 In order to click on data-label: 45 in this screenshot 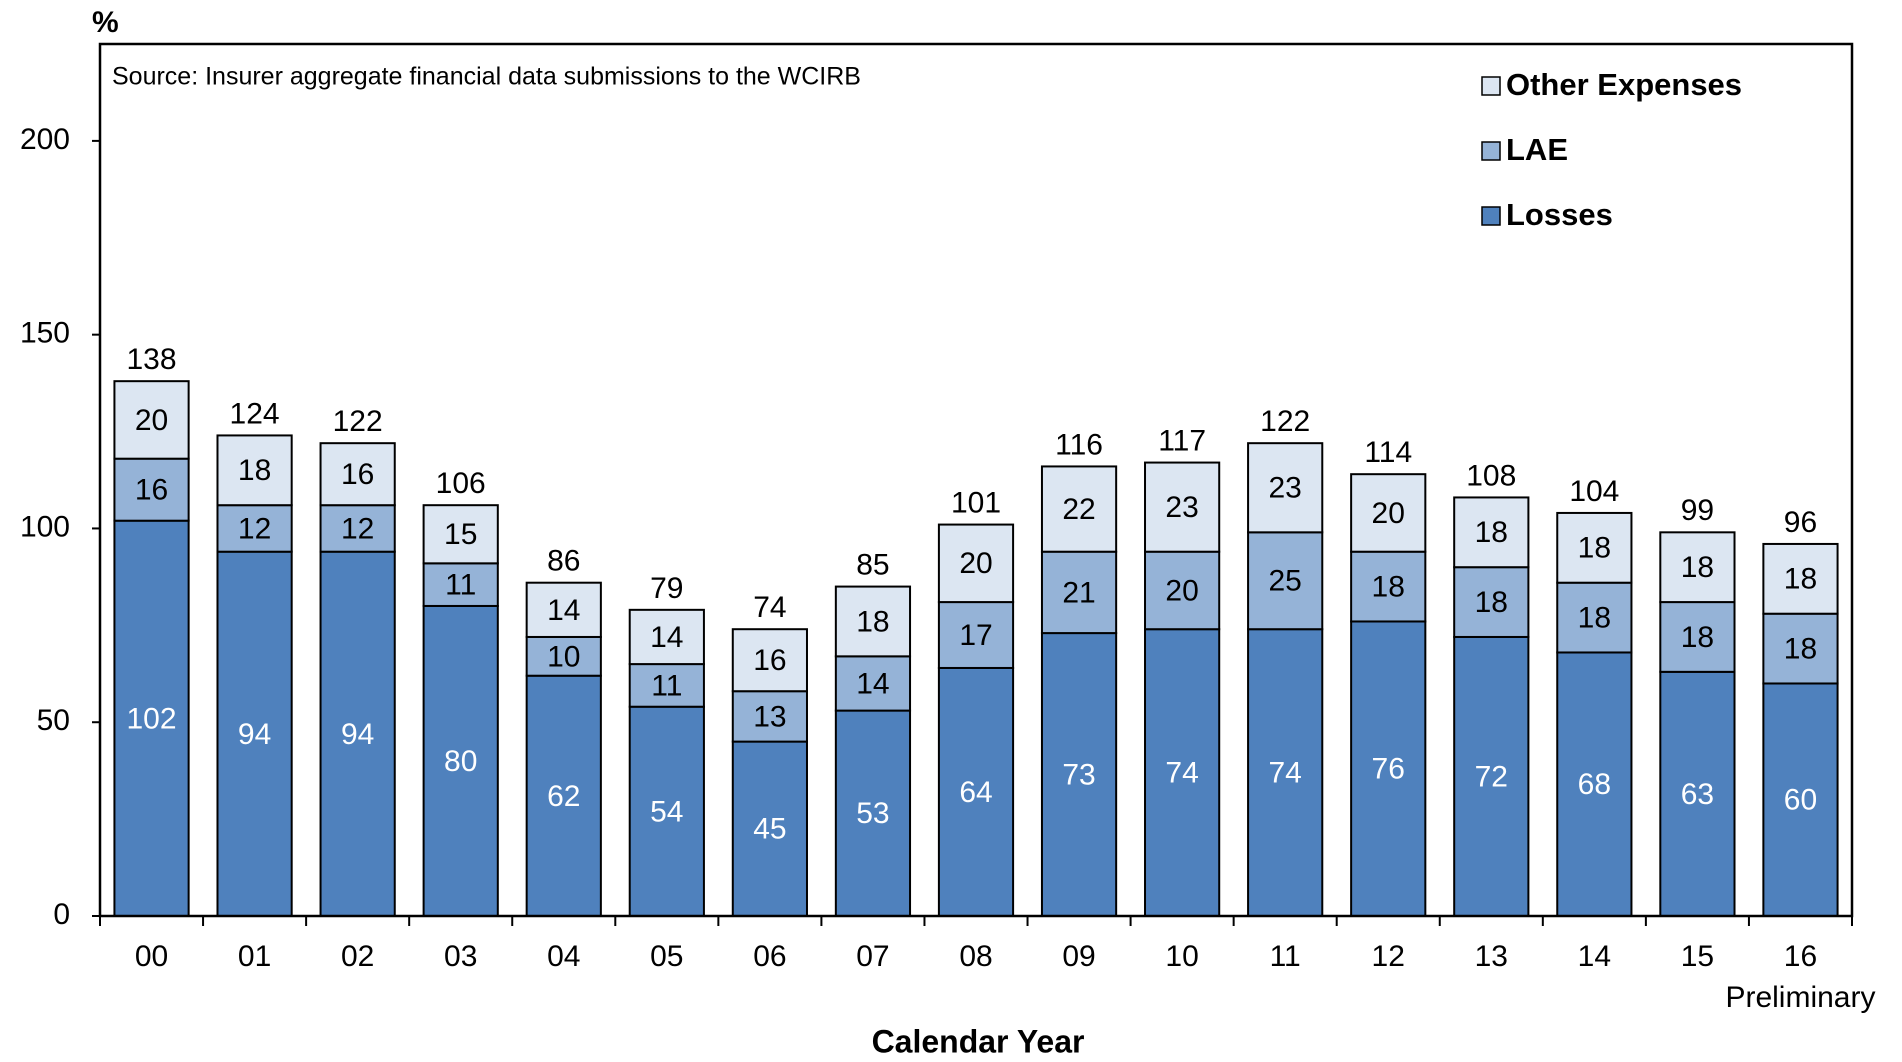, I will do `click(769, 829)`.